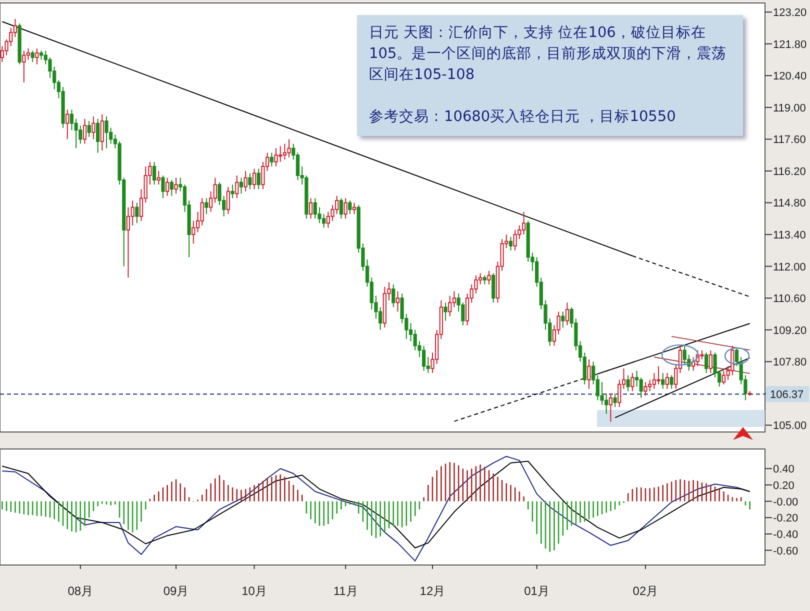  Describe the element at coordinates (783, 486) in the screenshot. I see `y-tick-label: 0.20` at that location.